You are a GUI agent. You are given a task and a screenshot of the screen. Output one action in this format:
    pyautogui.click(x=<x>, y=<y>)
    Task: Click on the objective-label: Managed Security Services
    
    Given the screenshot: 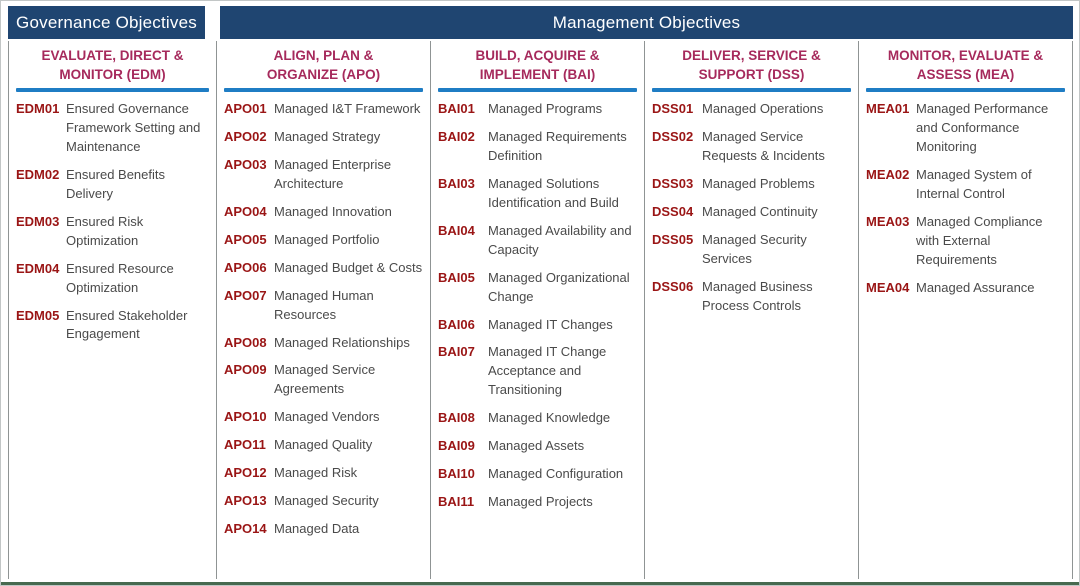 What is the action you would take?
    pyautogui.click(x=754, y=248)
    